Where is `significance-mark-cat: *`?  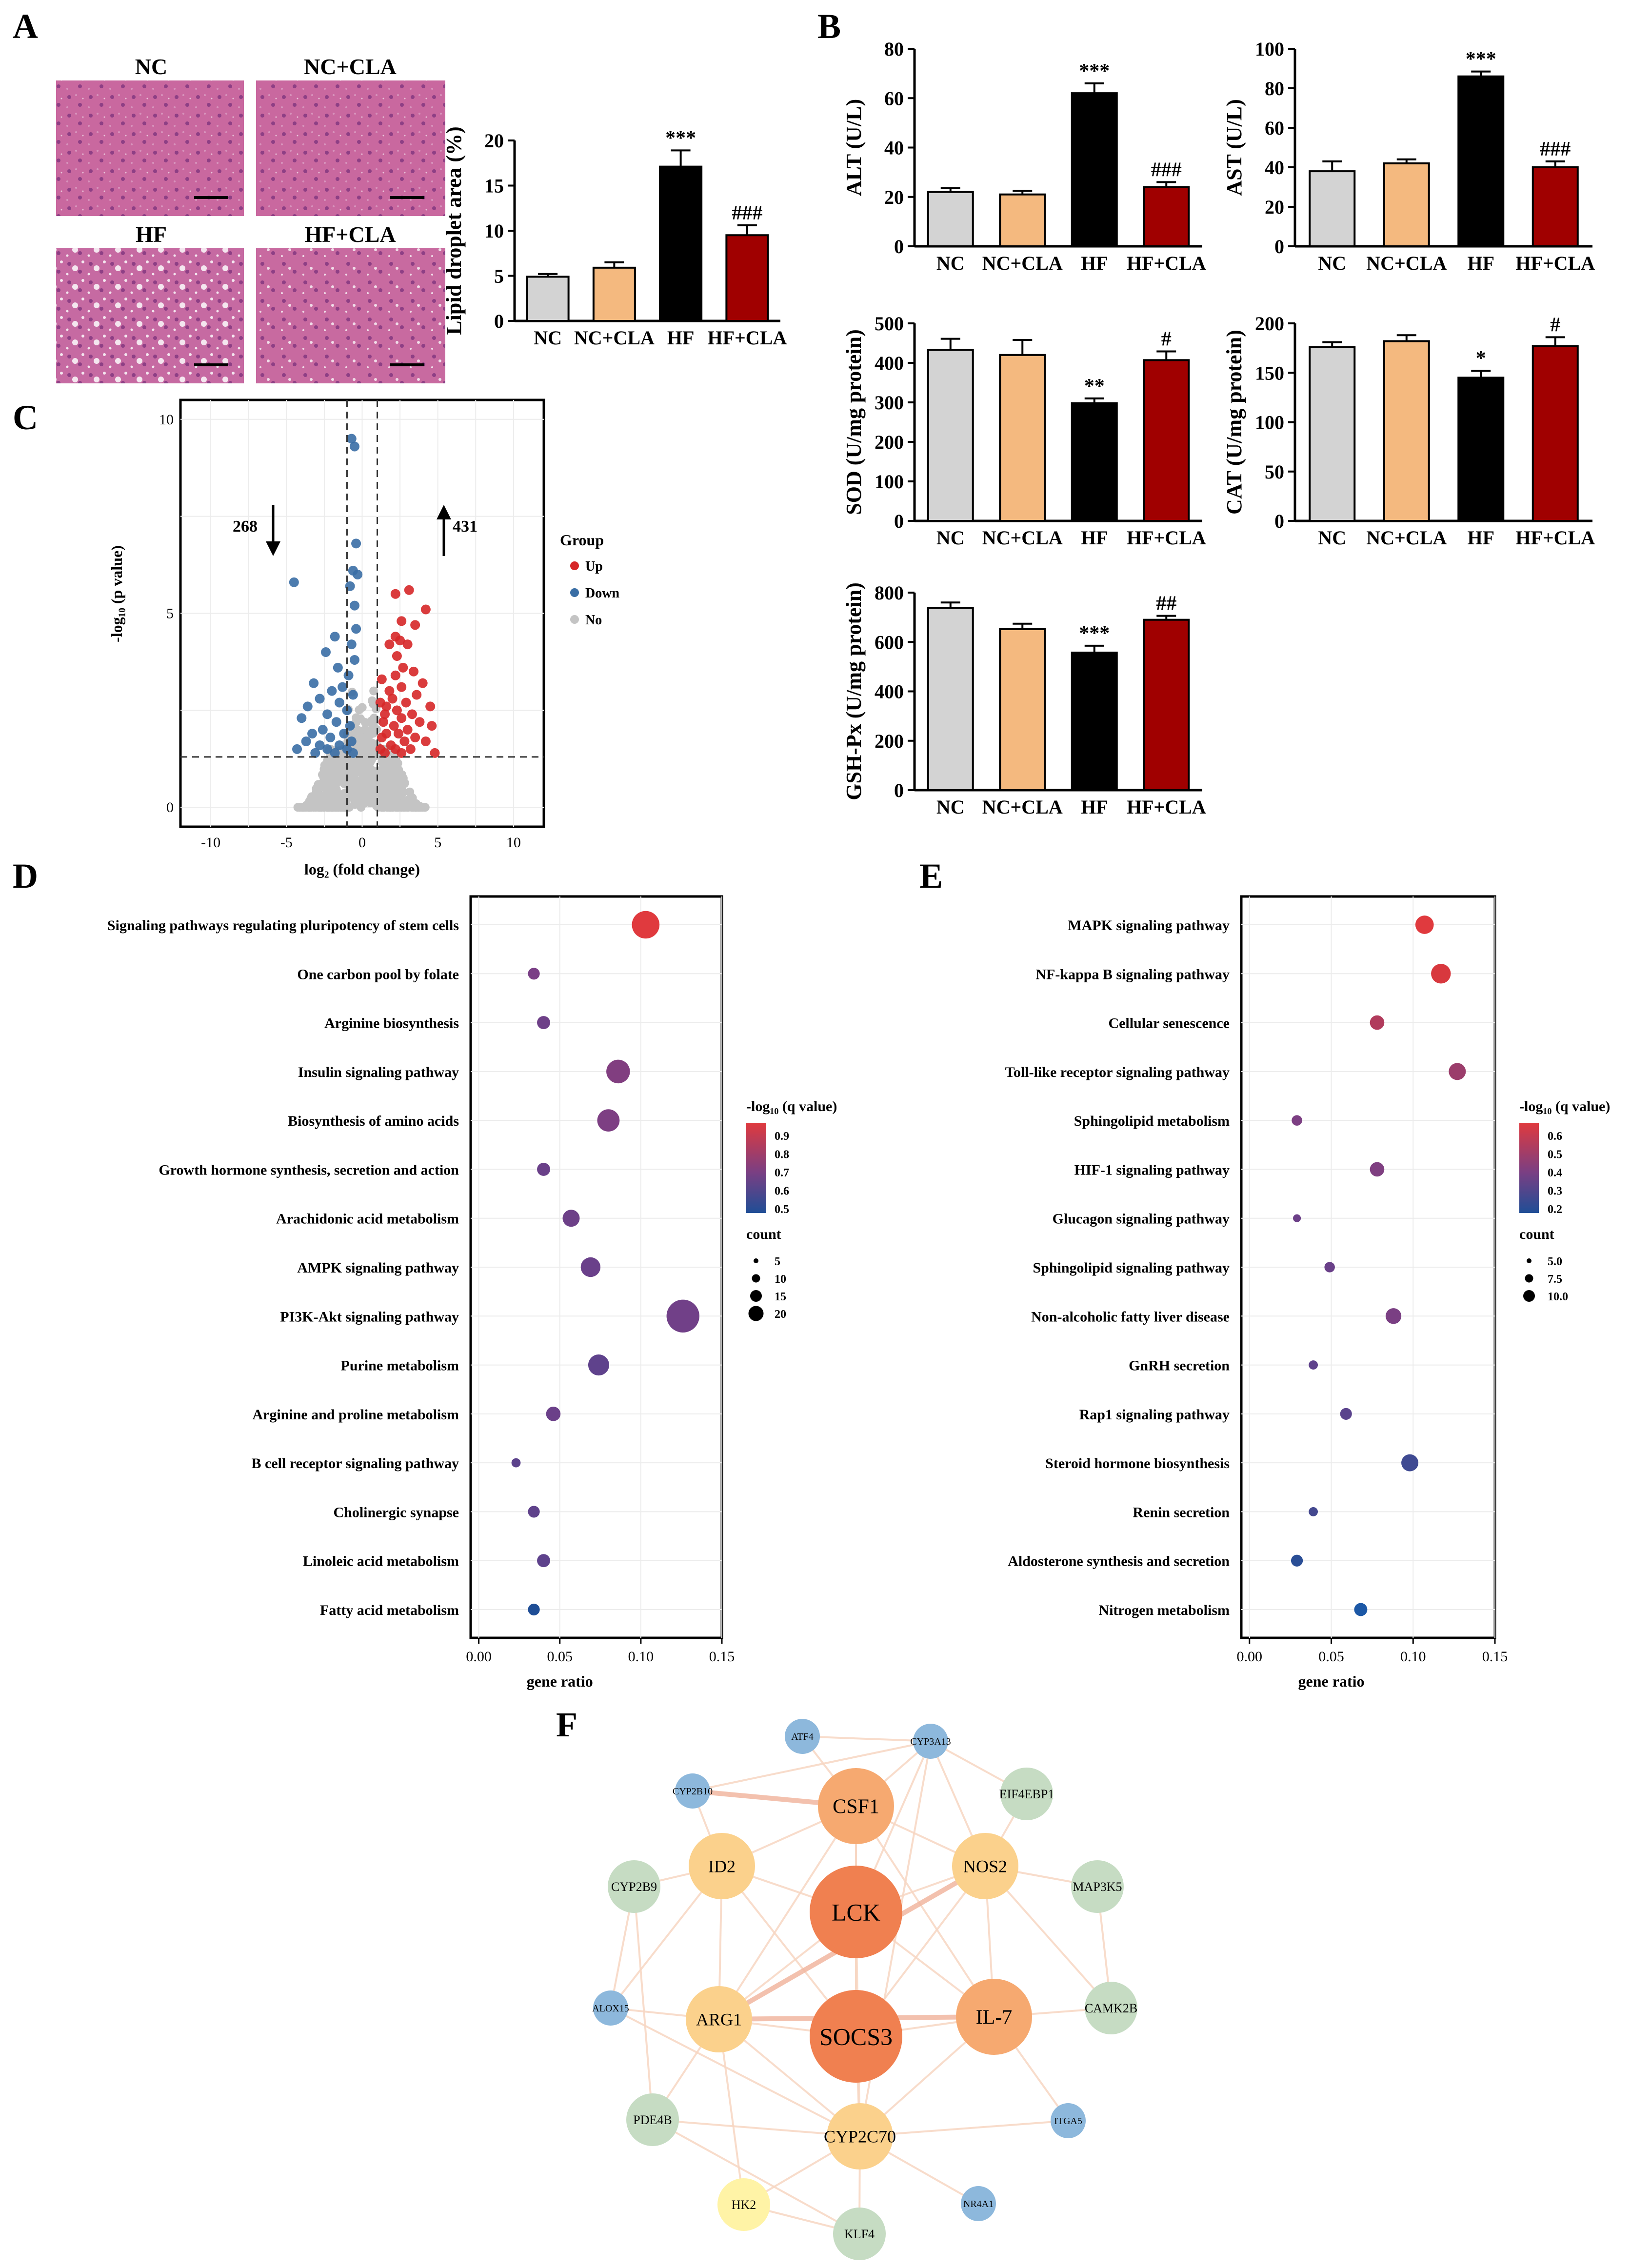
significance-mark-cat: * is located at coordinates (1481, 358).